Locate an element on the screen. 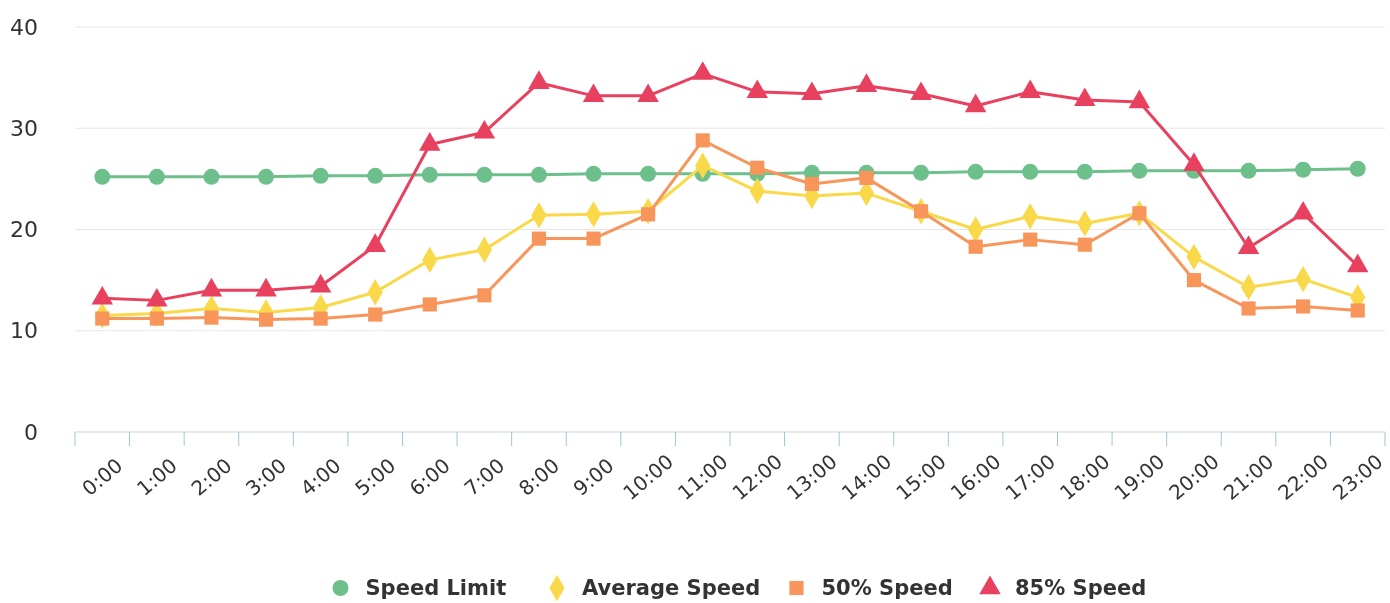 The image size is (1390, 603). y-tick-label: 20 is located at coordinates (24, 230).